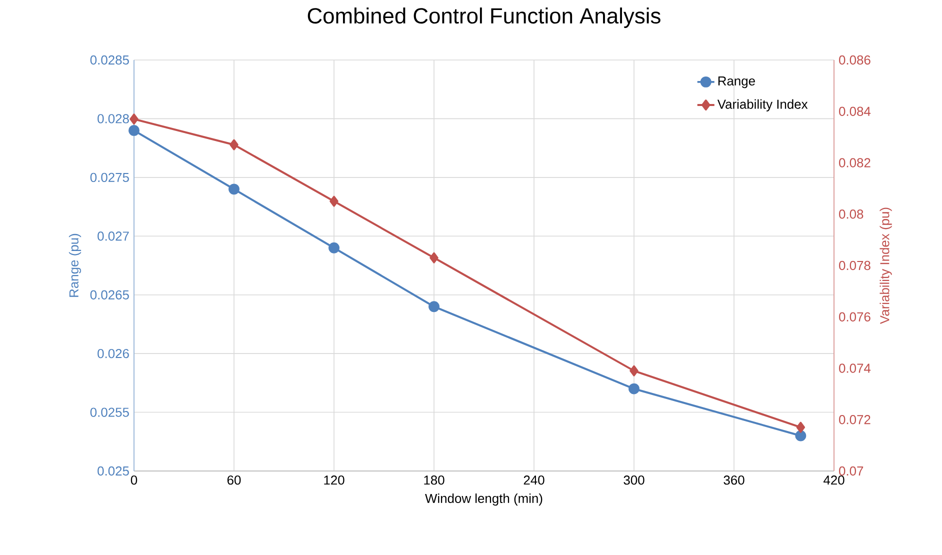  I want to click on y2-tick-label: 0.078, so click(854, 265).